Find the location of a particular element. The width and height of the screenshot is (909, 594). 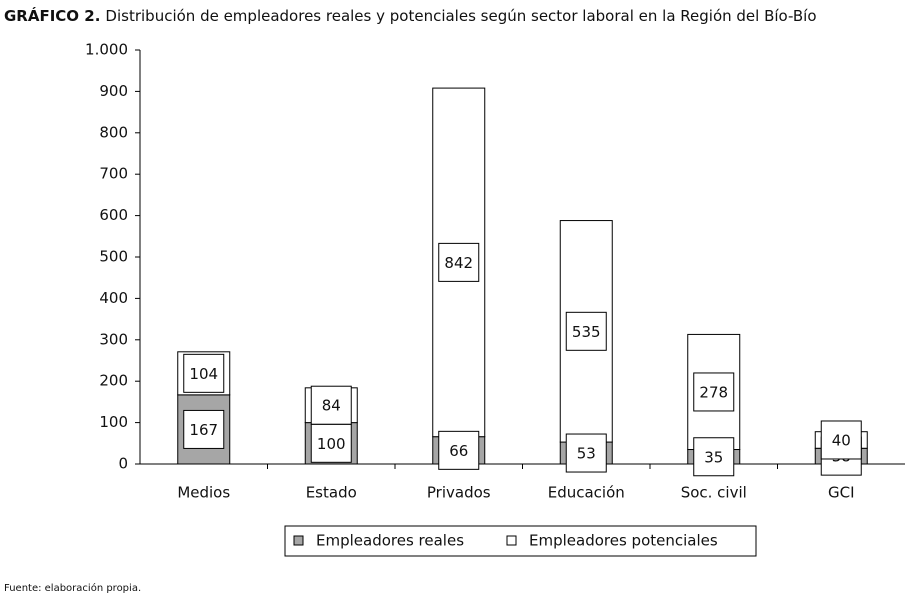

data-label: 84 is located at coordinates (331, 406).